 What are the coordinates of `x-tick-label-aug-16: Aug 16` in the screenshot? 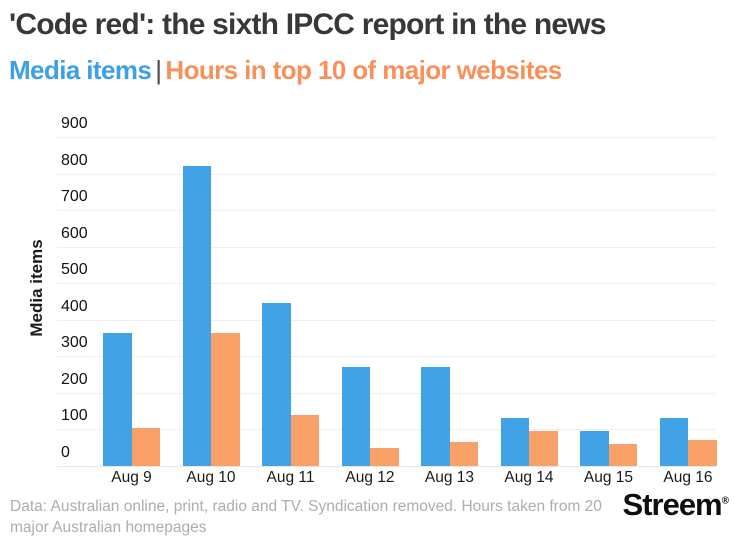 It's located at (688, 477).